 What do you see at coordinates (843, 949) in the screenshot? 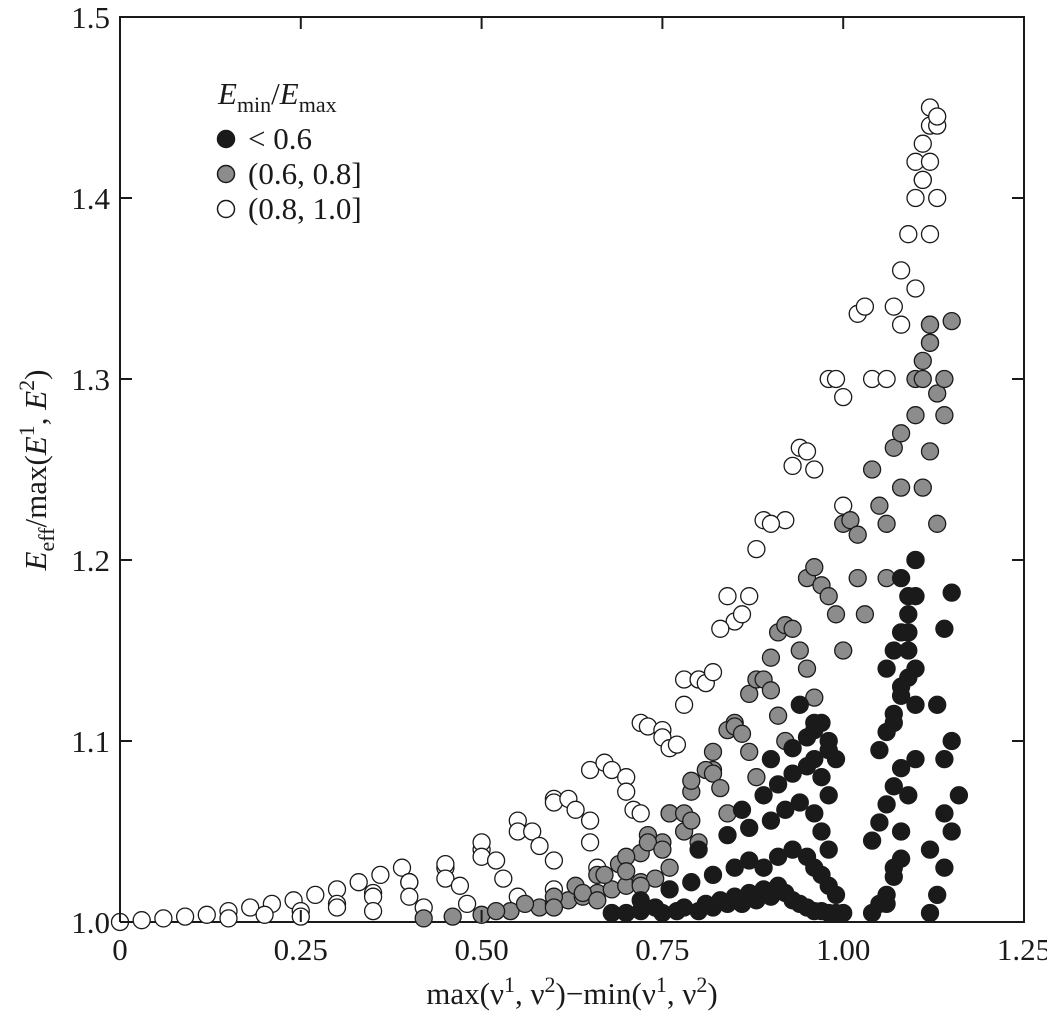
I see `x-tick-label: 1.00` at bounding box center [843, 949].